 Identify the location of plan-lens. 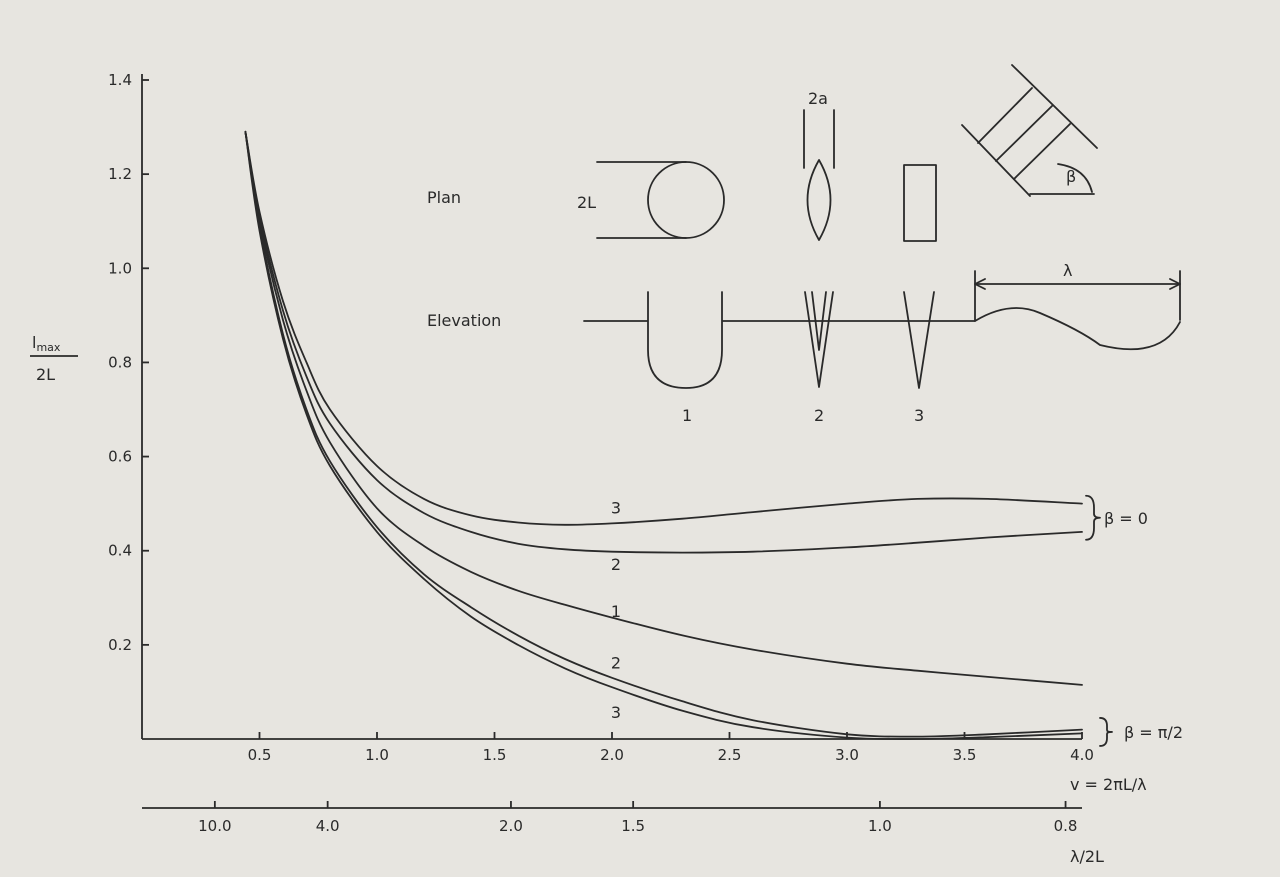
(819, 200).